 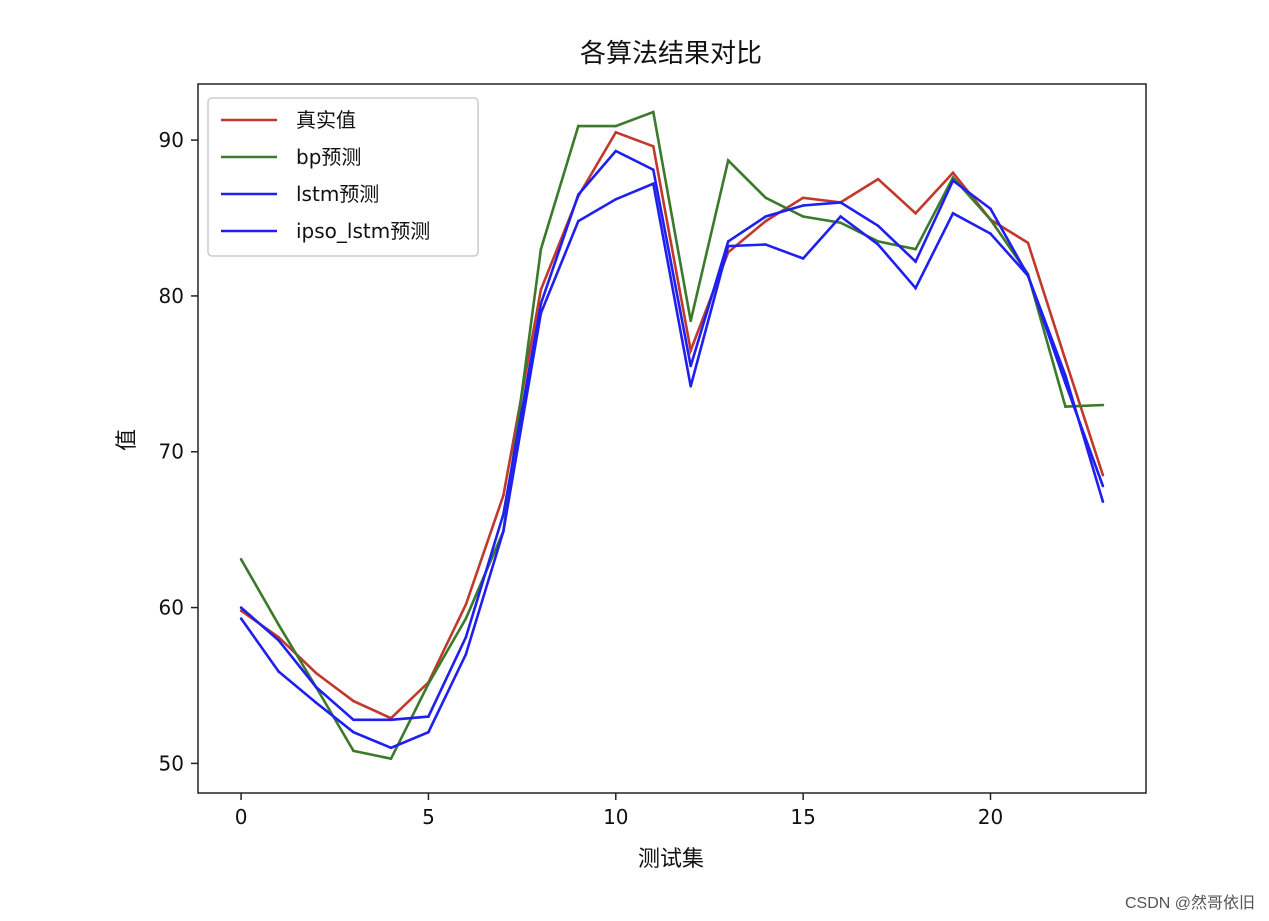 What do you see at coordinates (178, 451) in the screenshot?
I see `y-axis-ticks: 50 60 70 80 90` at bounding box center [178, 451].